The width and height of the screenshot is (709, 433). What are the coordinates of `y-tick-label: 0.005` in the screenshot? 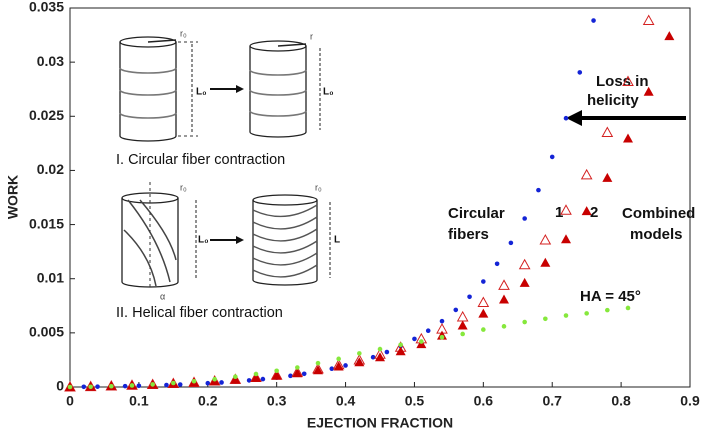 It's located at (46, 332).